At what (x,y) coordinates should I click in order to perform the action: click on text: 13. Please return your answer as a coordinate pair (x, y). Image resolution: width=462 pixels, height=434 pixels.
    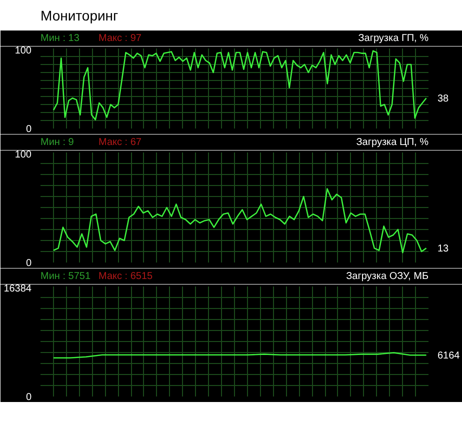
    Looking at the image, I should click on (444, 249).